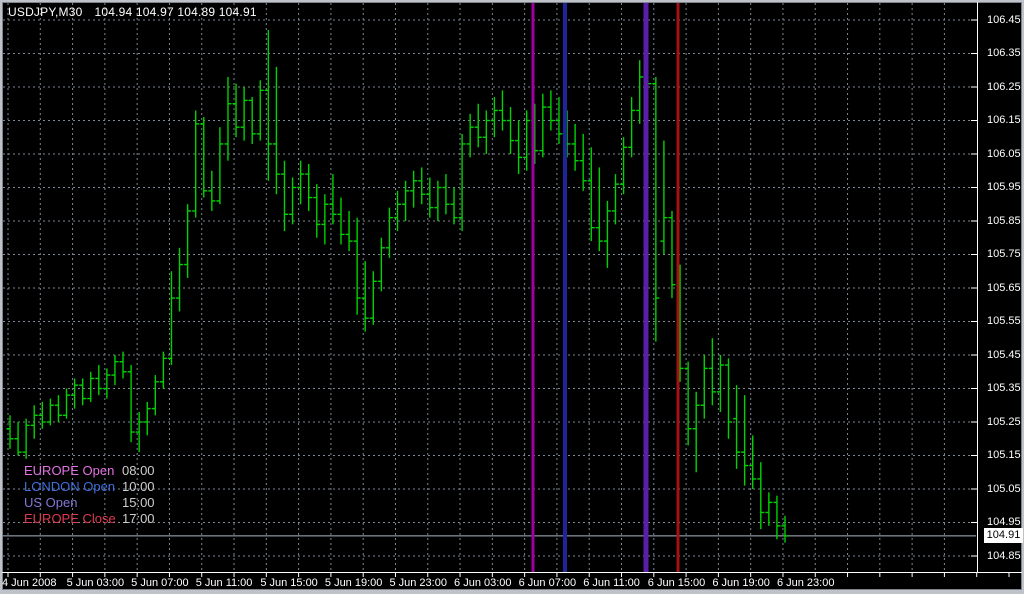 This screenshot has width=1024, height=594. Describe the element at coordinates (1004, 254) in the screenshot. I see `price-axis-label: 105.75` at that location.